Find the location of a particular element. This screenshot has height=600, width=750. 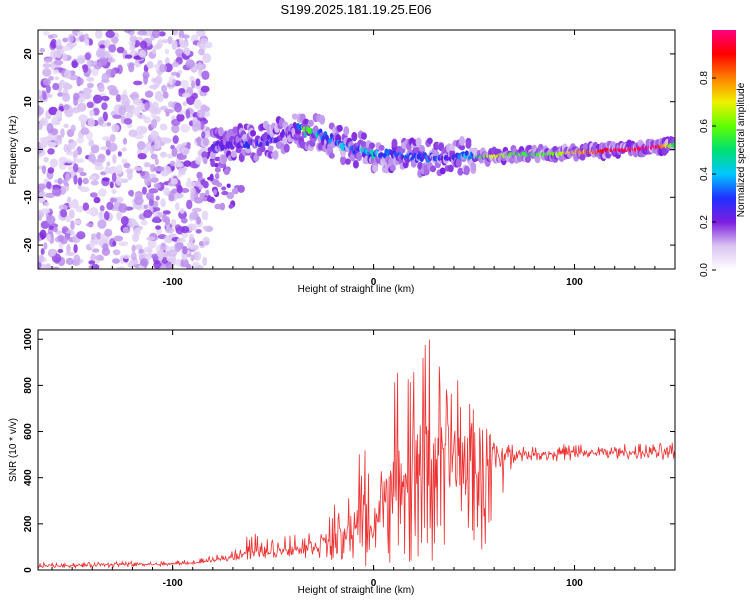

snr-y-tick-label: 600 is located at coordinates (28, 431).